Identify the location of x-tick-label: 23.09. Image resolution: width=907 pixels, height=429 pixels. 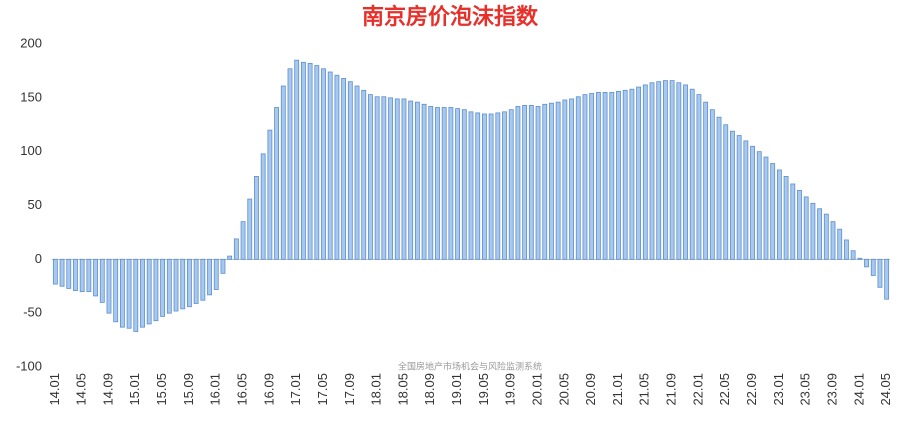
(831, 389).